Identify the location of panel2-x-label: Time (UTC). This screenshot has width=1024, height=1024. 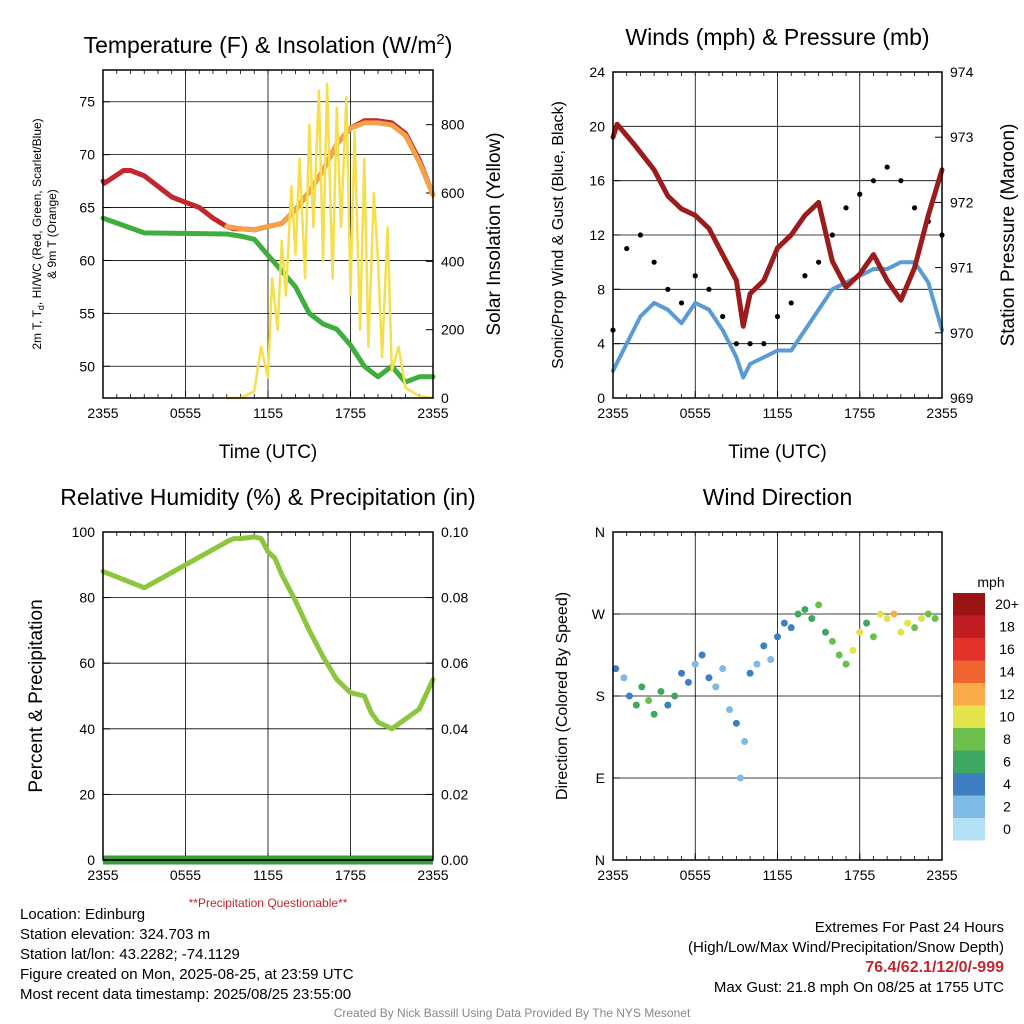
(777, 452).